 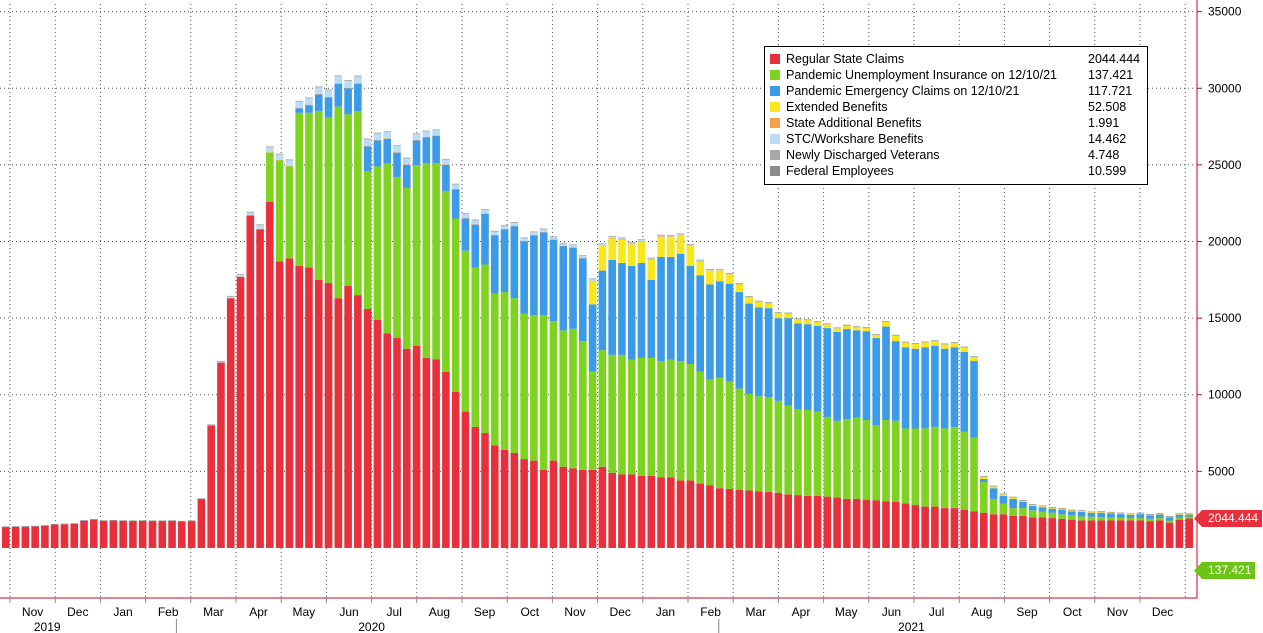 I want to click on x-tick-label-month: Sep, so click(x=1027, y=612).